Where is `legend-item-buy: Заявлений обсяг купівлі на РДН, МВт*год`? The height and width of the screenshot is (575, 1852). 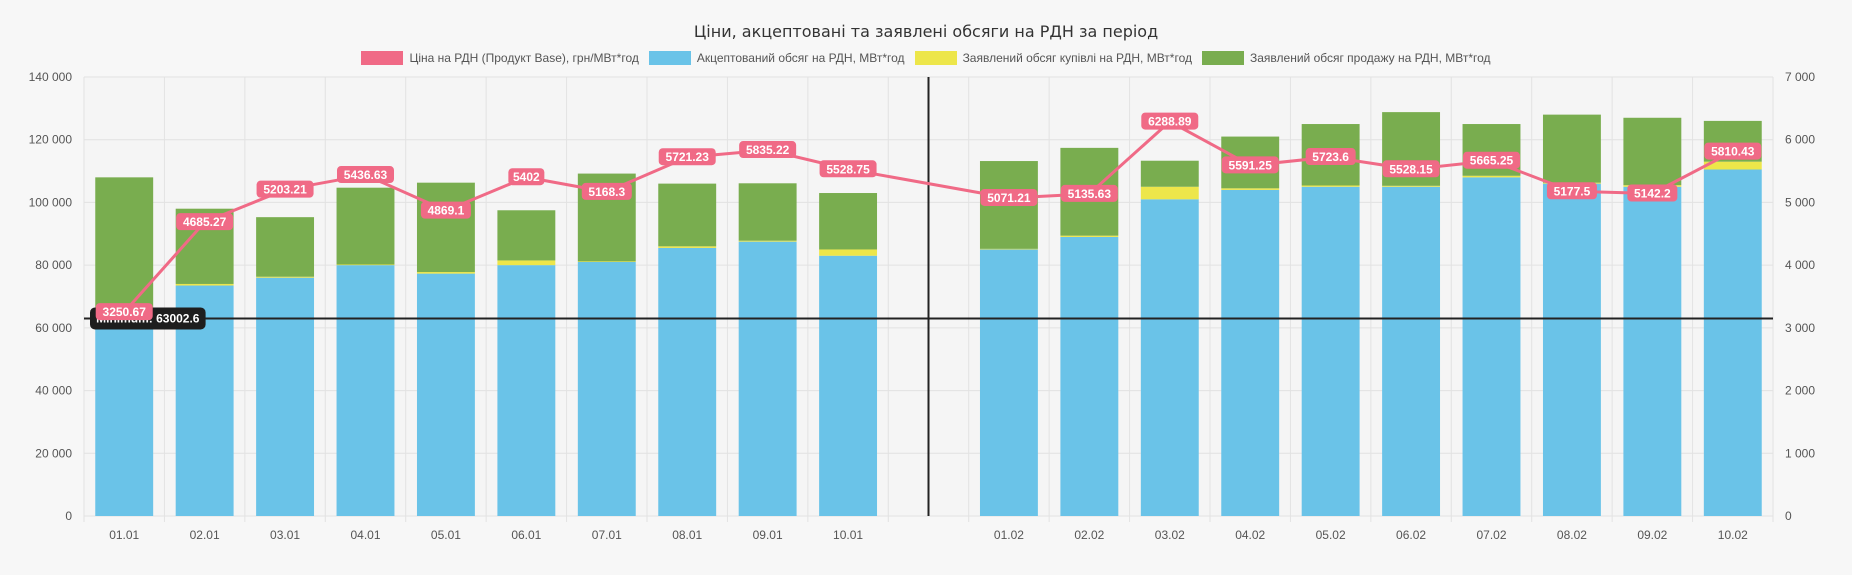 legend-item-buy: Заявлений обсяг купівлі на РДН, МВт*год is located at coordinates (1053, 58).